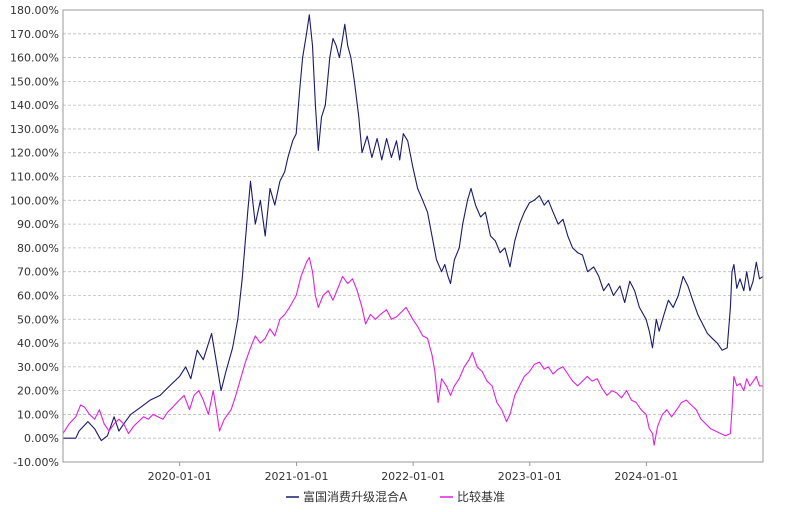 Image resolution: width=800 pixels, height=512 pixels. What do you see at coordinates (38, 319) in the screenshot?
I see `y-tick-label: 50.00%` at bounding box center [38, 319].